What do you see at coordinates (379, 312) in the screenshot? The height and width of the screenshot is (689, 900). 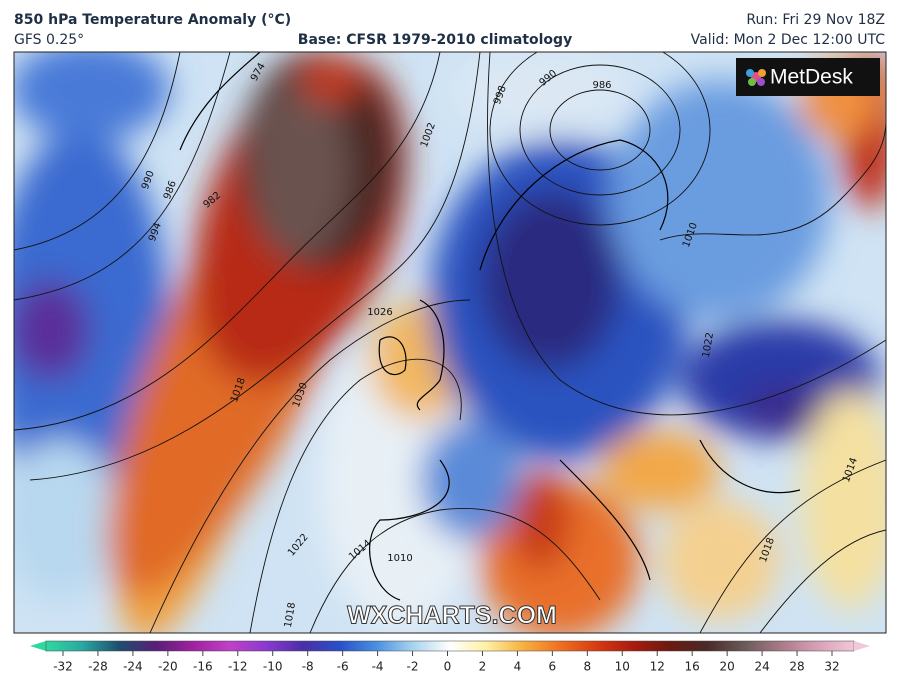 I see `isobar-label: 1026` at bounding box center [379, 312].